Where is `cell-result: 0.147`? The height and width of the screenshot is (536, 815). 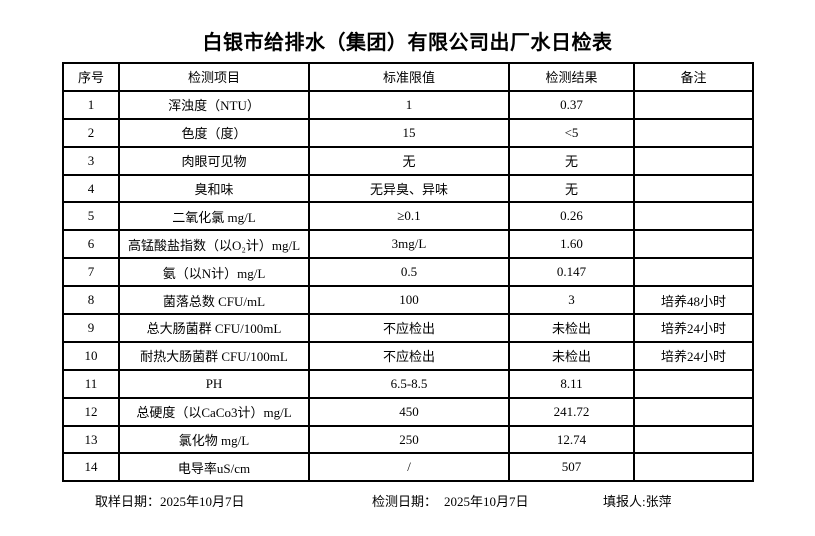
cell-result: 0.147 is located at coordinates (571, 272).